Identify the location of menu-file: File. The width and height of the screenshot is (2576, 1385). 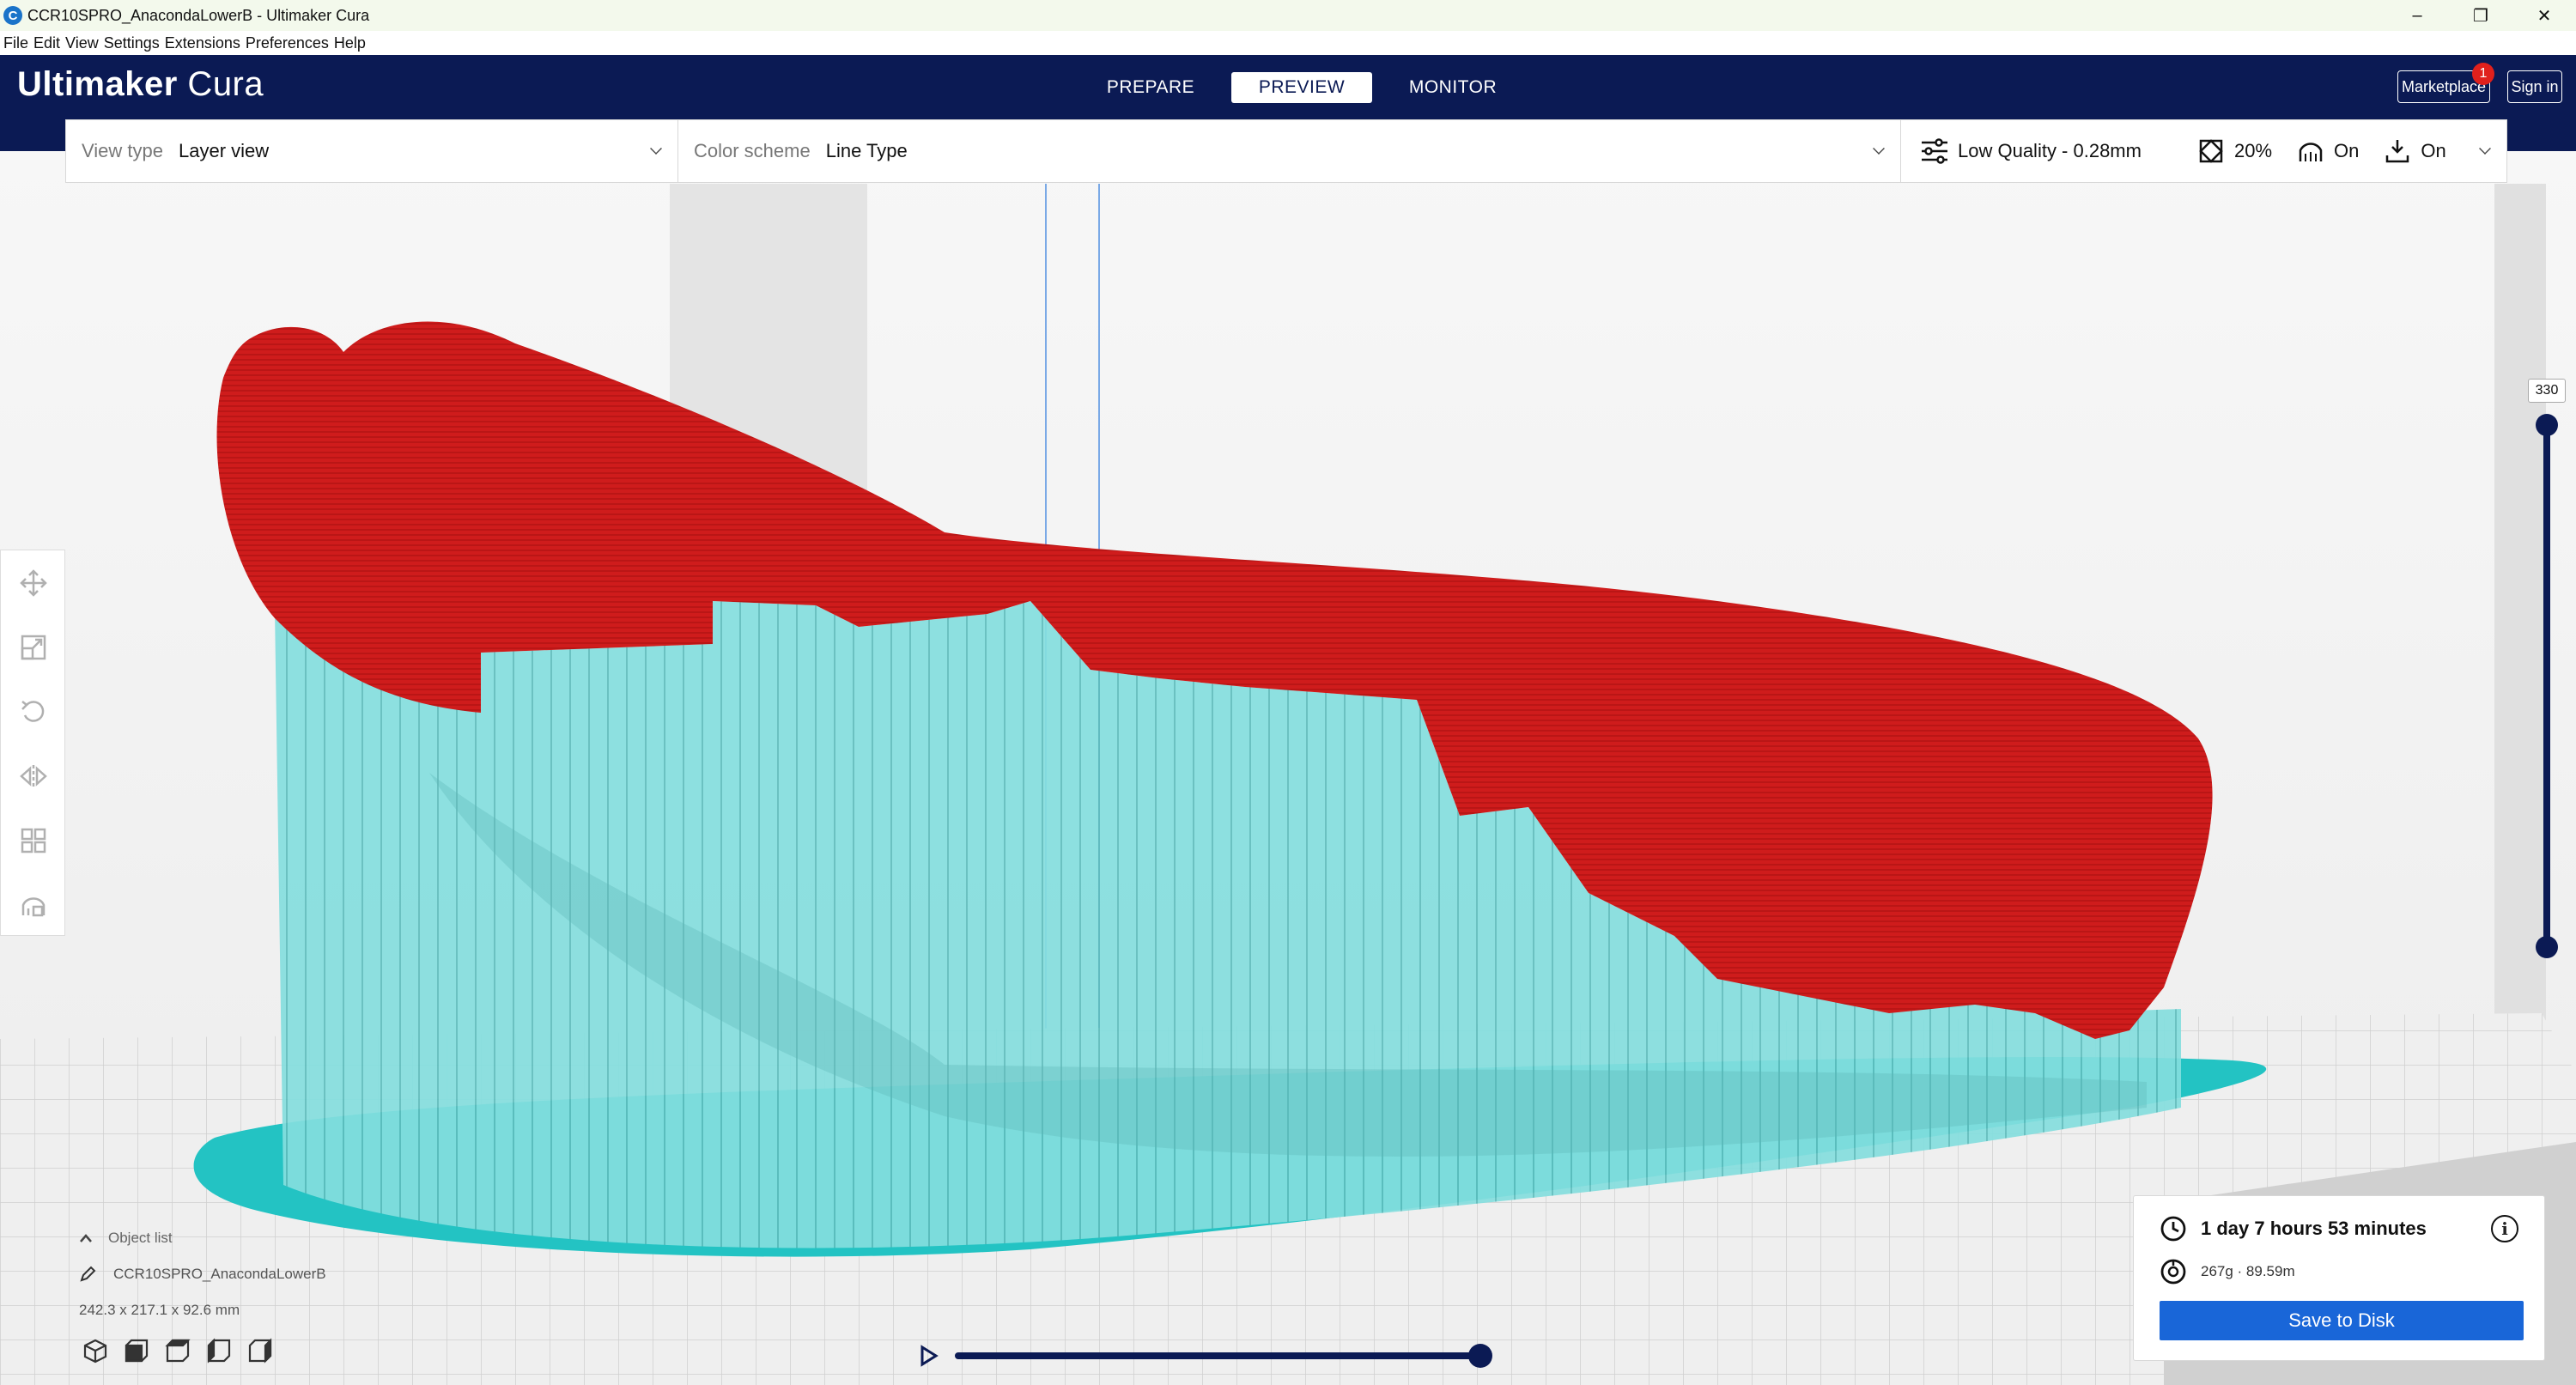
(16, 42).